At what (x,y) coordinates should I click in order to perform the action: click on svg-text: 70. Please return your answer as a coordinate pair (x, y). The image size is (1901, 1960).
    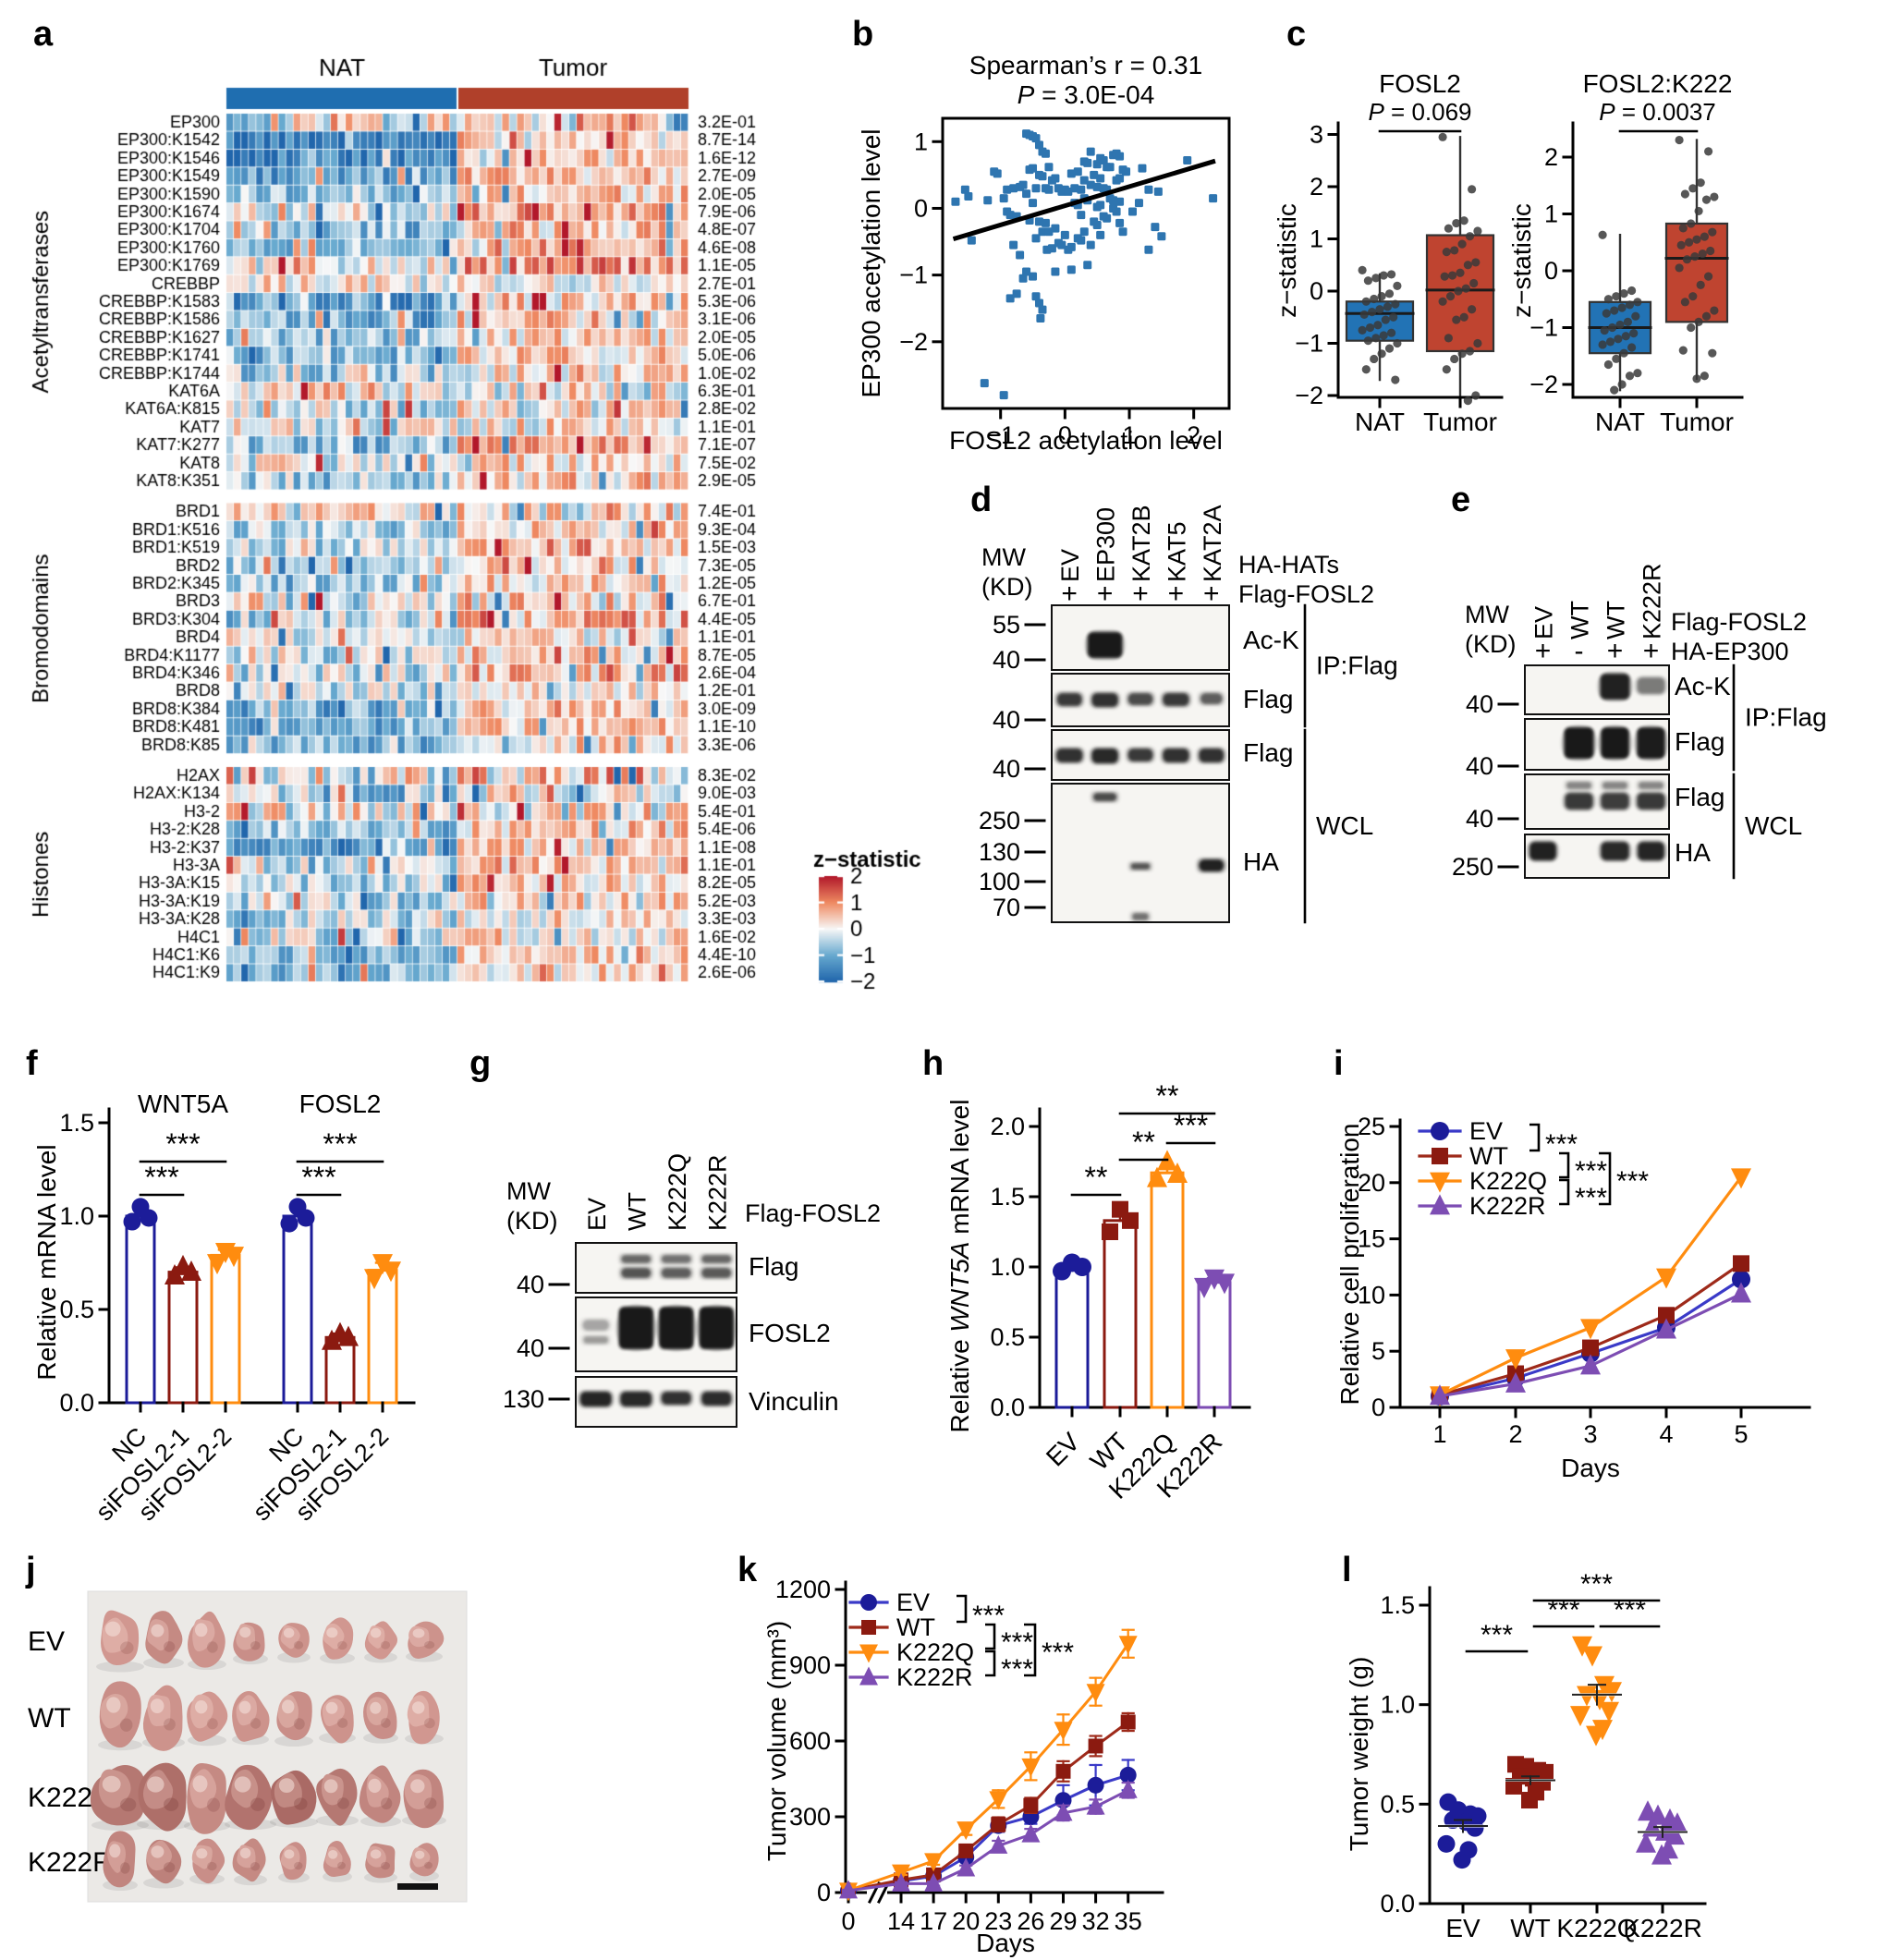
    Looking at the image, I should click on (1006, 907).